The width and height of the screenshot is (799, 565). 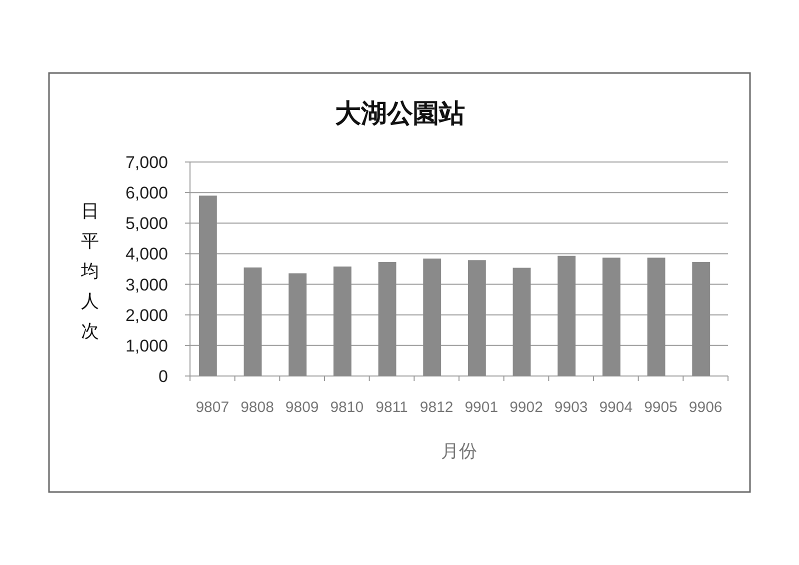 What do you see at coordinates (481, 407) in the screenshot?
I see `x-tick-label: 9901` at bounding box center [481, 407].